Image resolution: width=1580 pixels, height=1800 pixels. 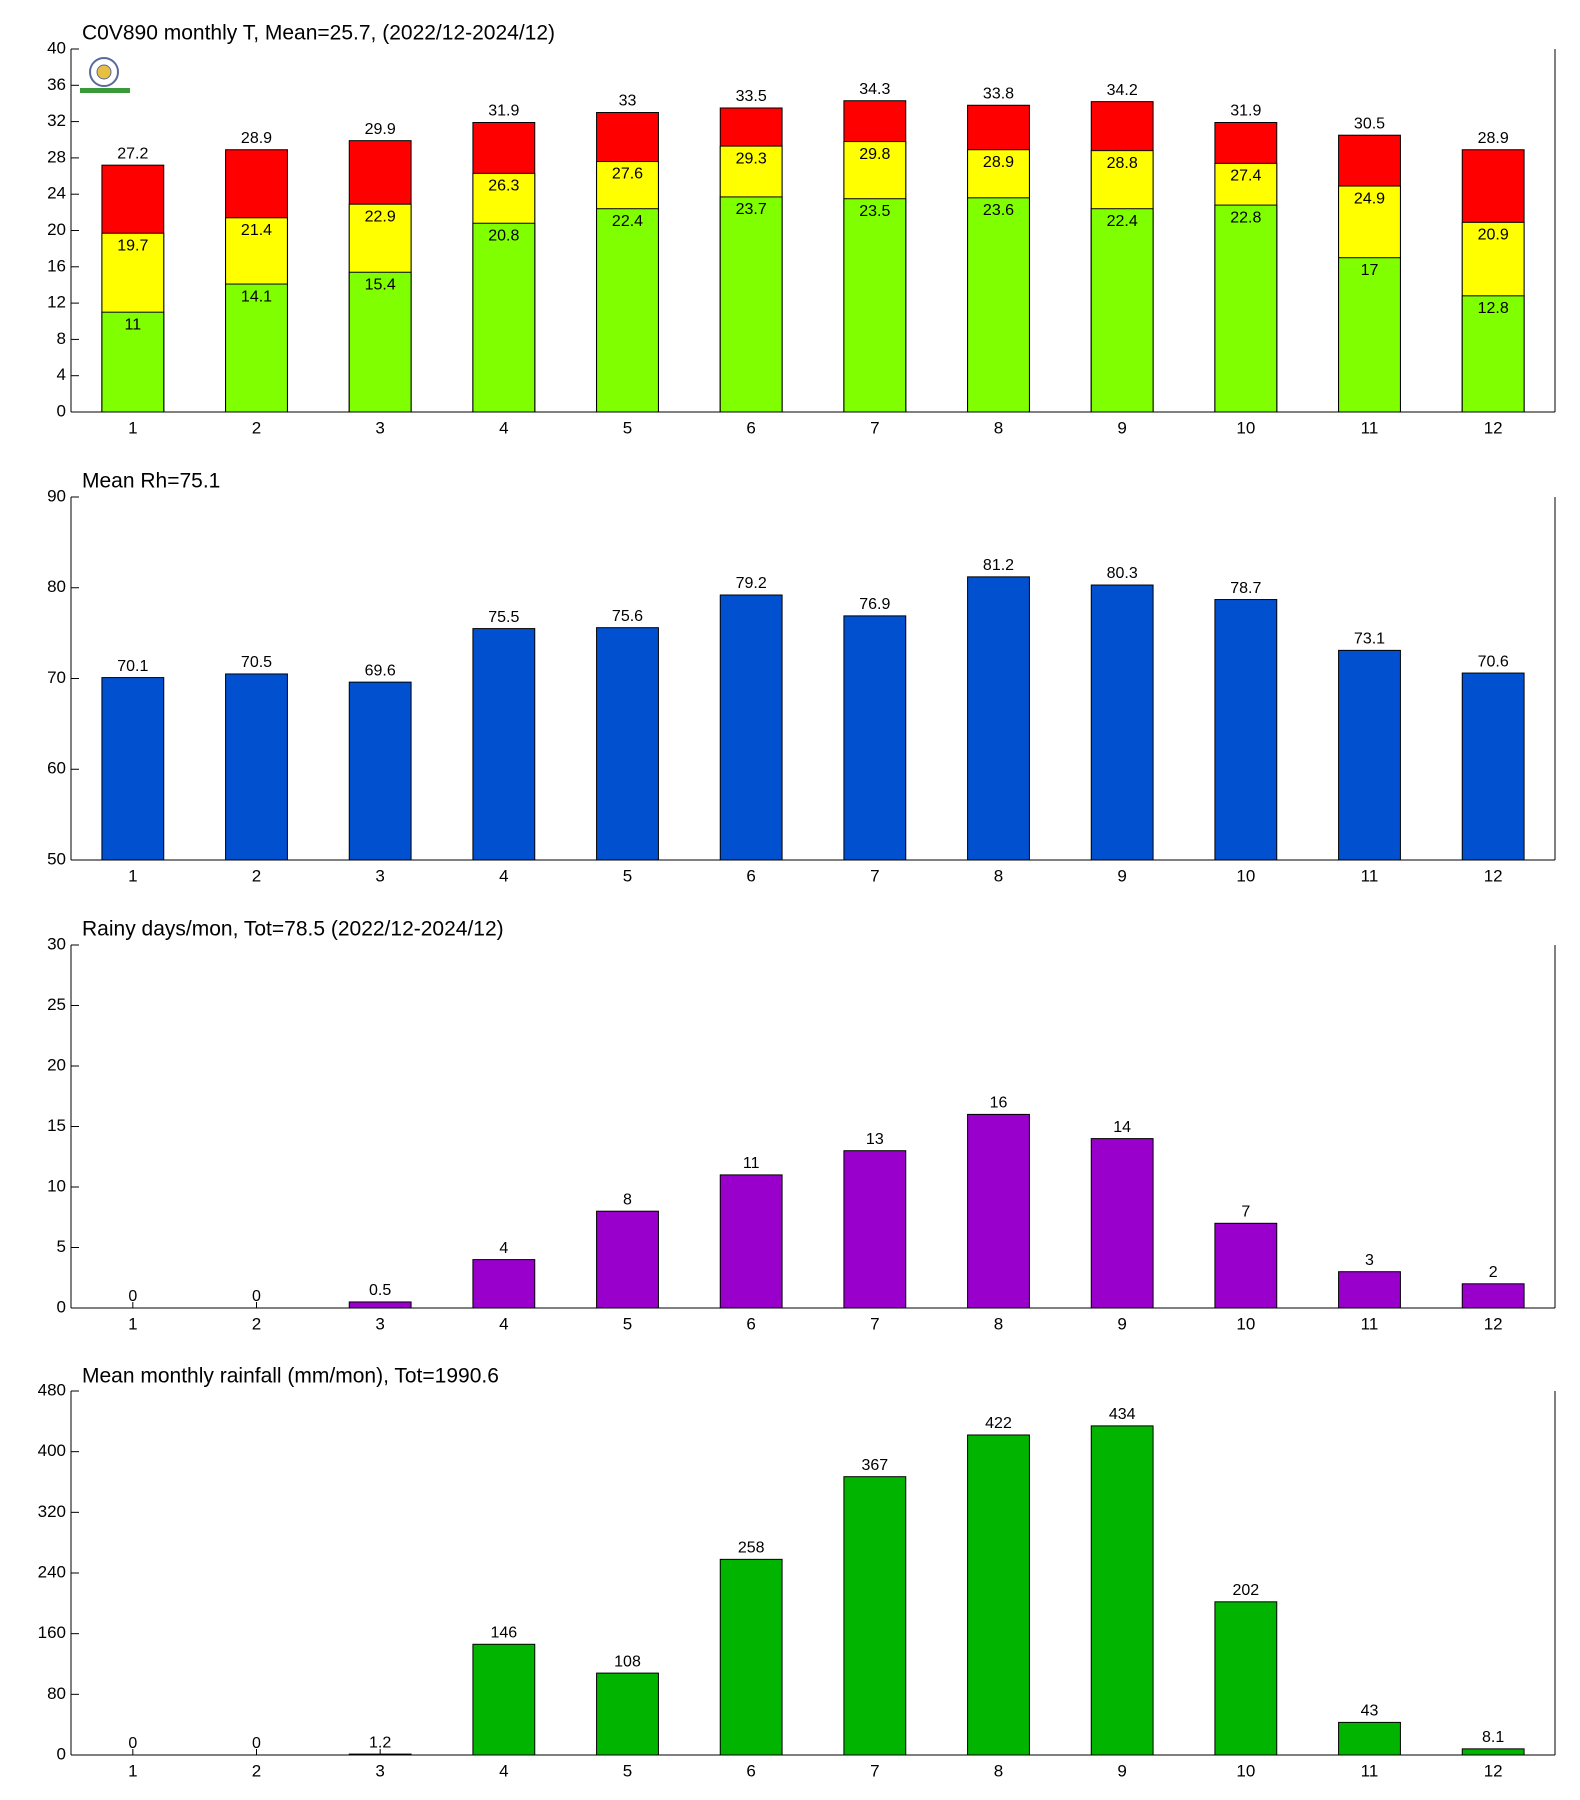 I want to click on value-label: 19.7, so click(x=132, y=245).